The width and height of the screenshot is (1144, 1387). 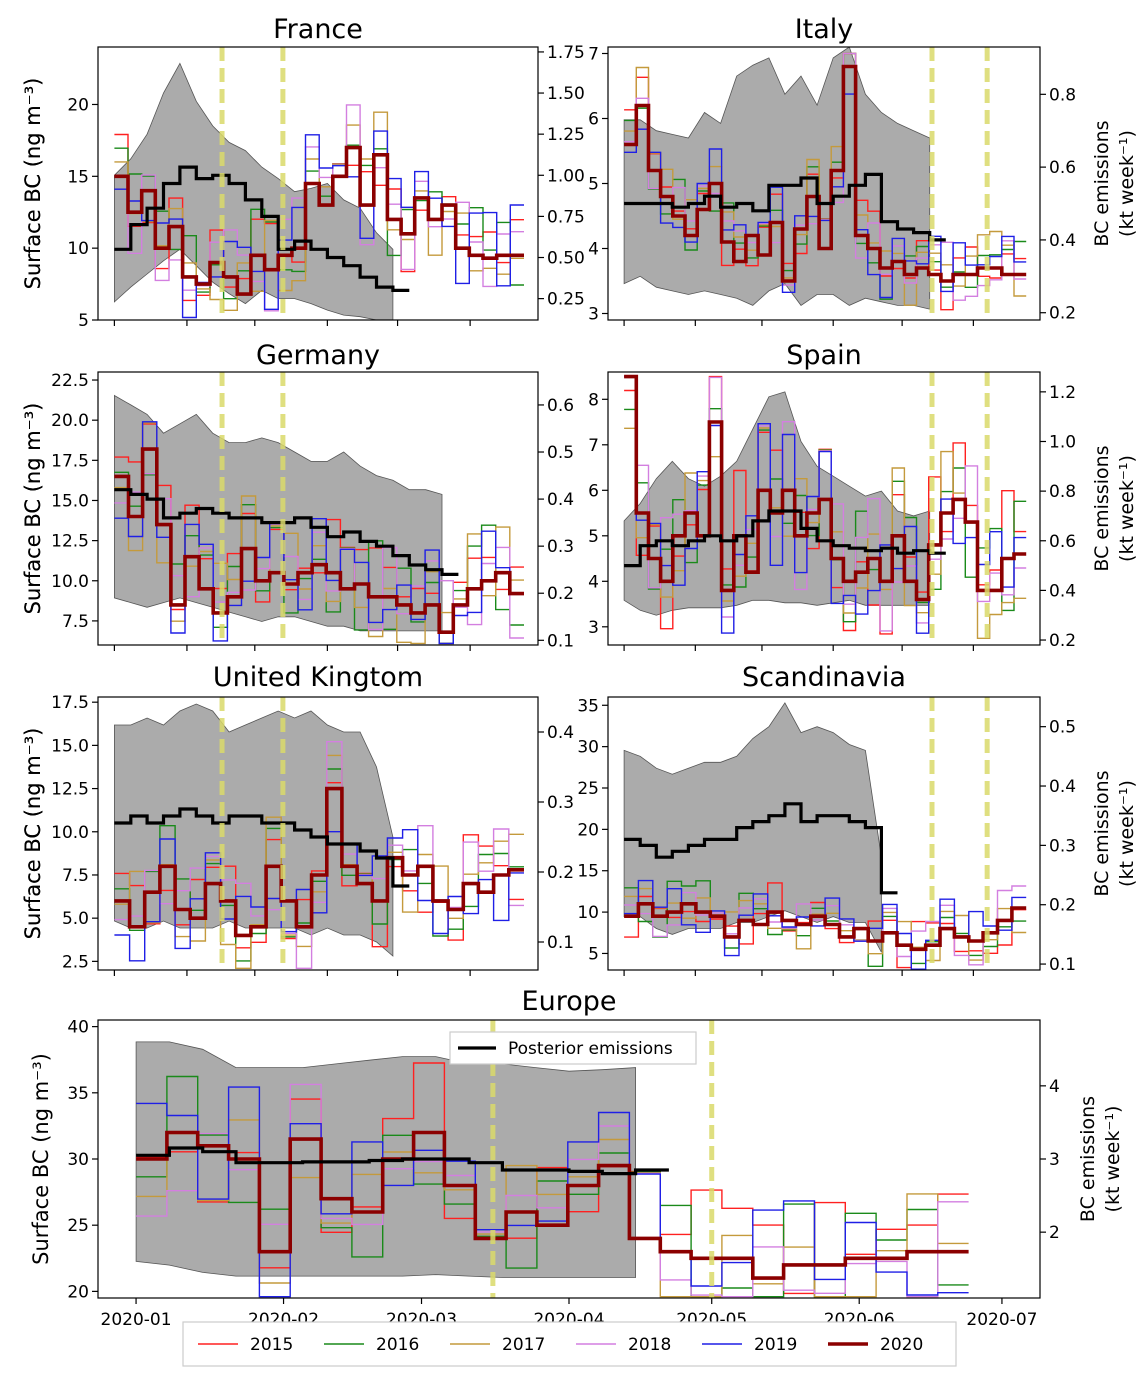 What do you see at coordinates (566, 217) in the screenshot?
I see `right-tick-label: 0.75` at bounding box center [566, 217].